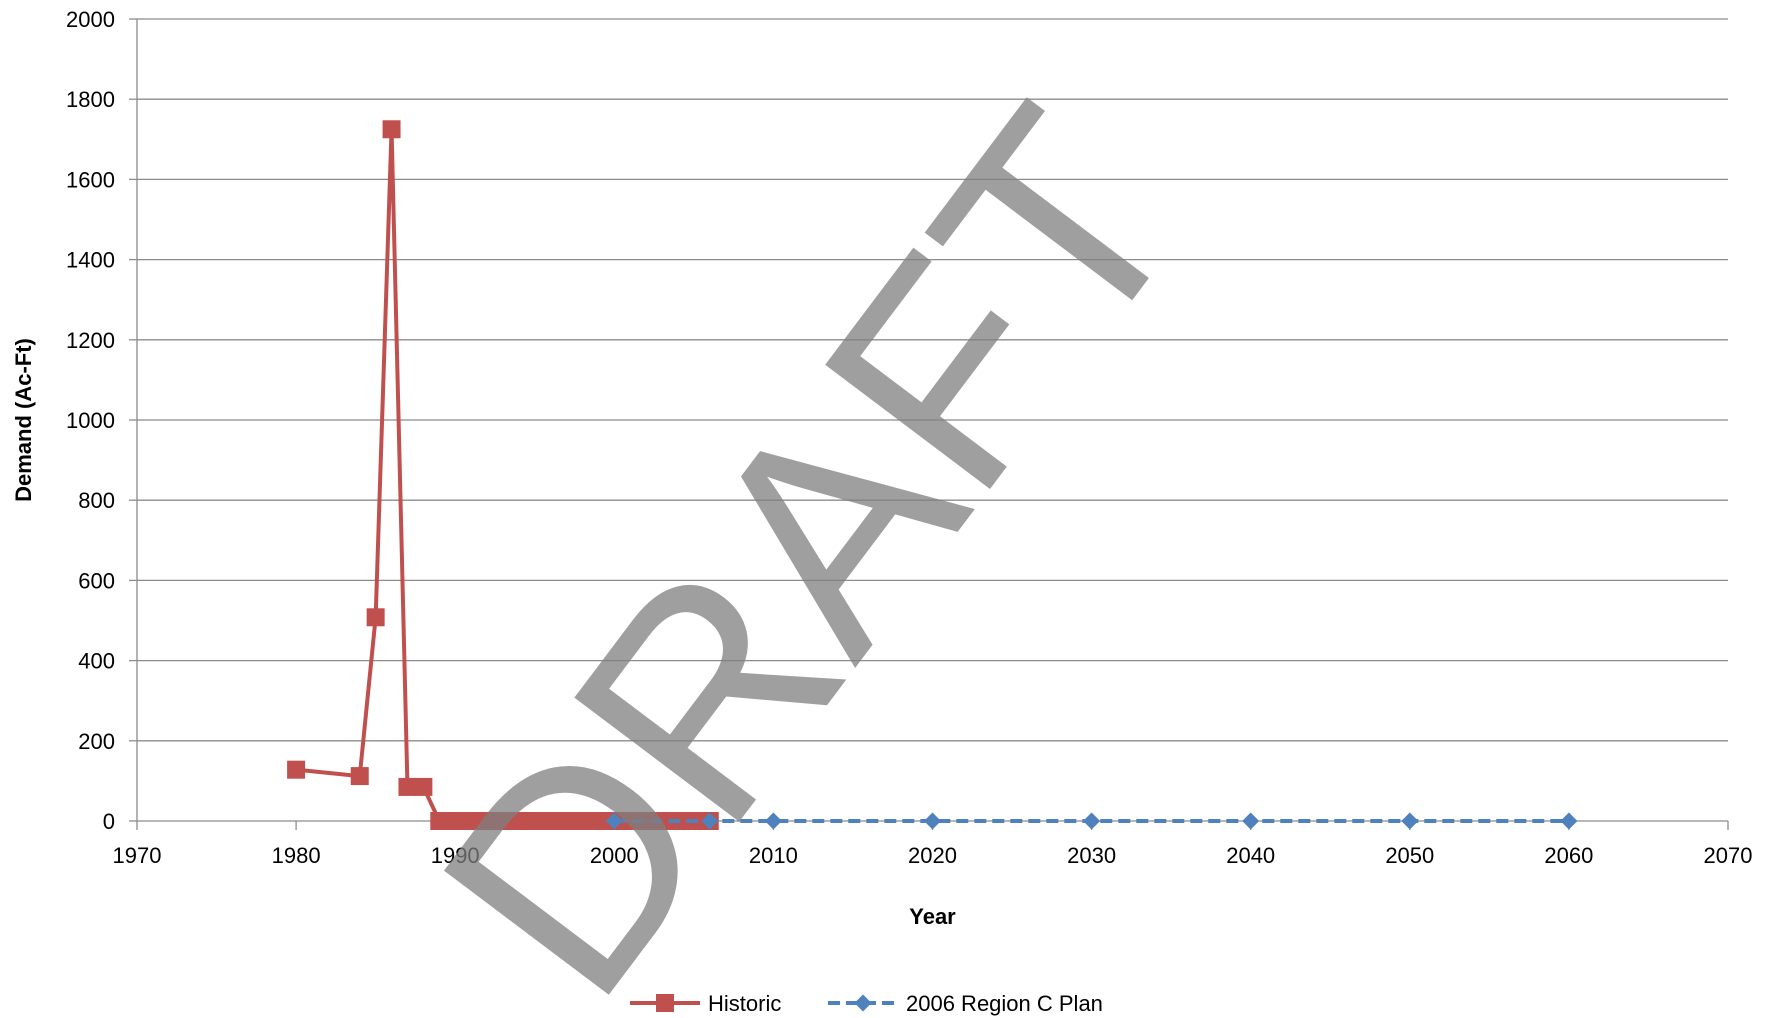  Describe the element at coordinates (1091, 855) in the screenshot. I see `x-tick-label: 2030` at that location.